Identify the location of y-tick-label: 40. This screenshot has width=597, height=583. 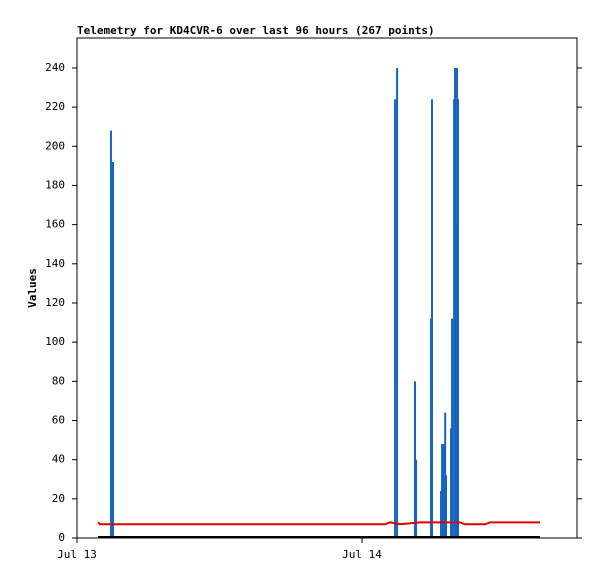
(58, 459).